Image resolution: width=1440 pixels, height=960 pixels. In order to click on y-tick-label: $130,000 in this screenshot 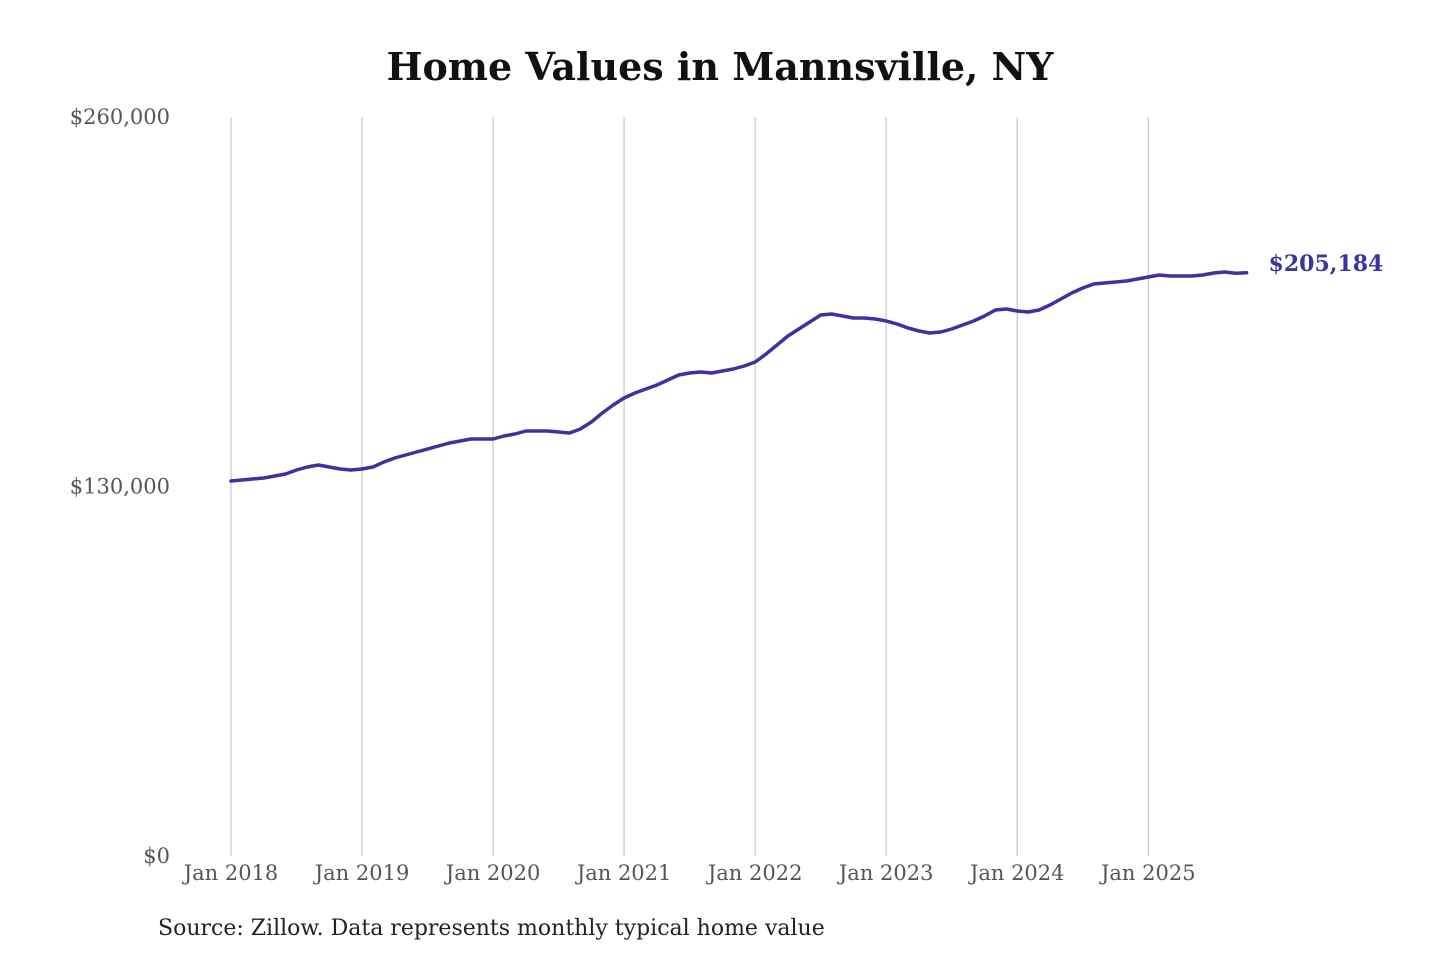, I will do `click(120, 487)`.